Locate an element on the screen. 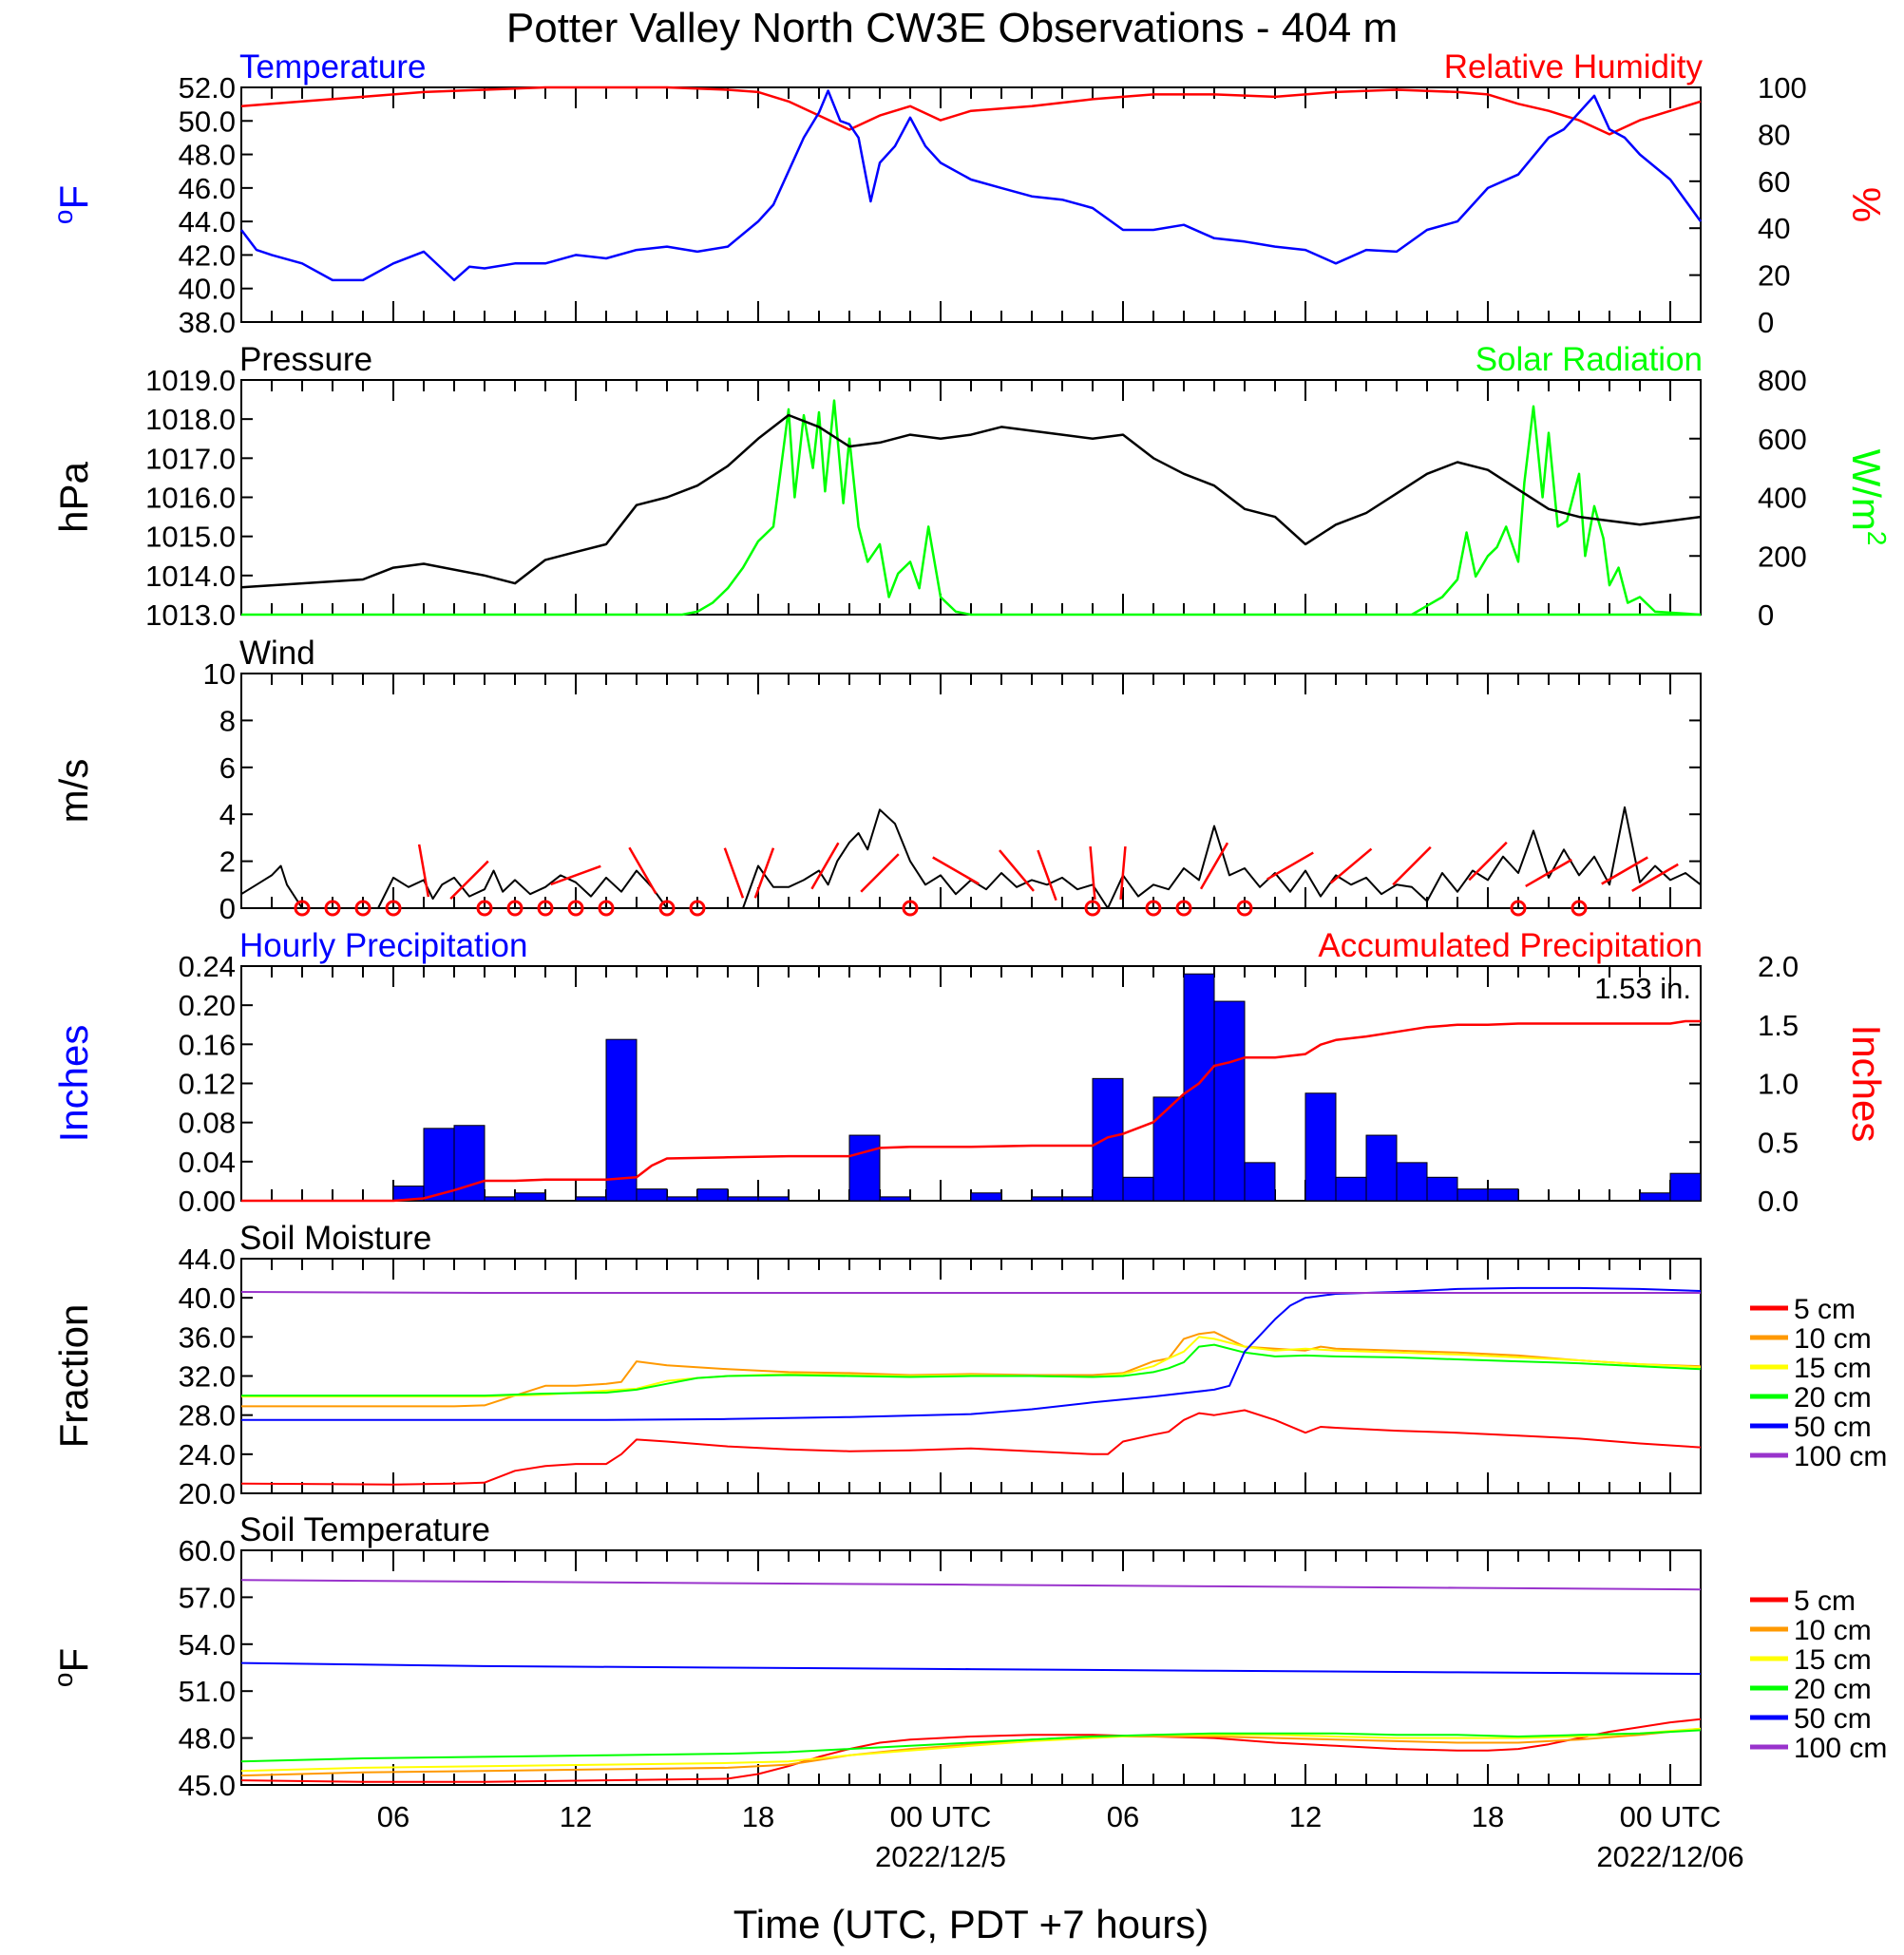 This screenshot has width=1904, height=1955. pres-ytick-left-label: 1015.0 is located at coordinates (191, 537).